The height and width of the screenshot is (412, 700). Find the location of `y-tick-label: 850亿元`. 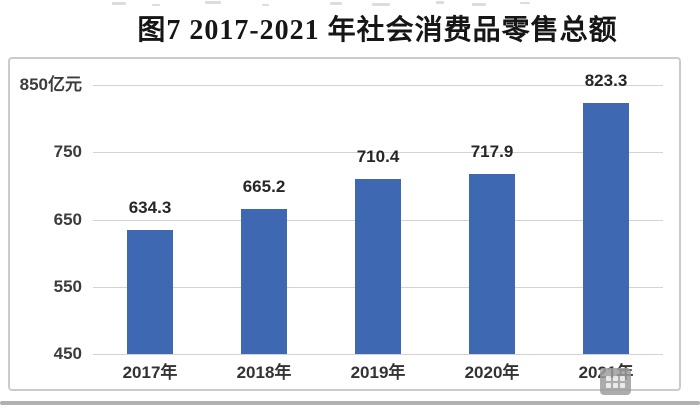

y-tick-label: 850亿元 is located at coordinates (50, 84).